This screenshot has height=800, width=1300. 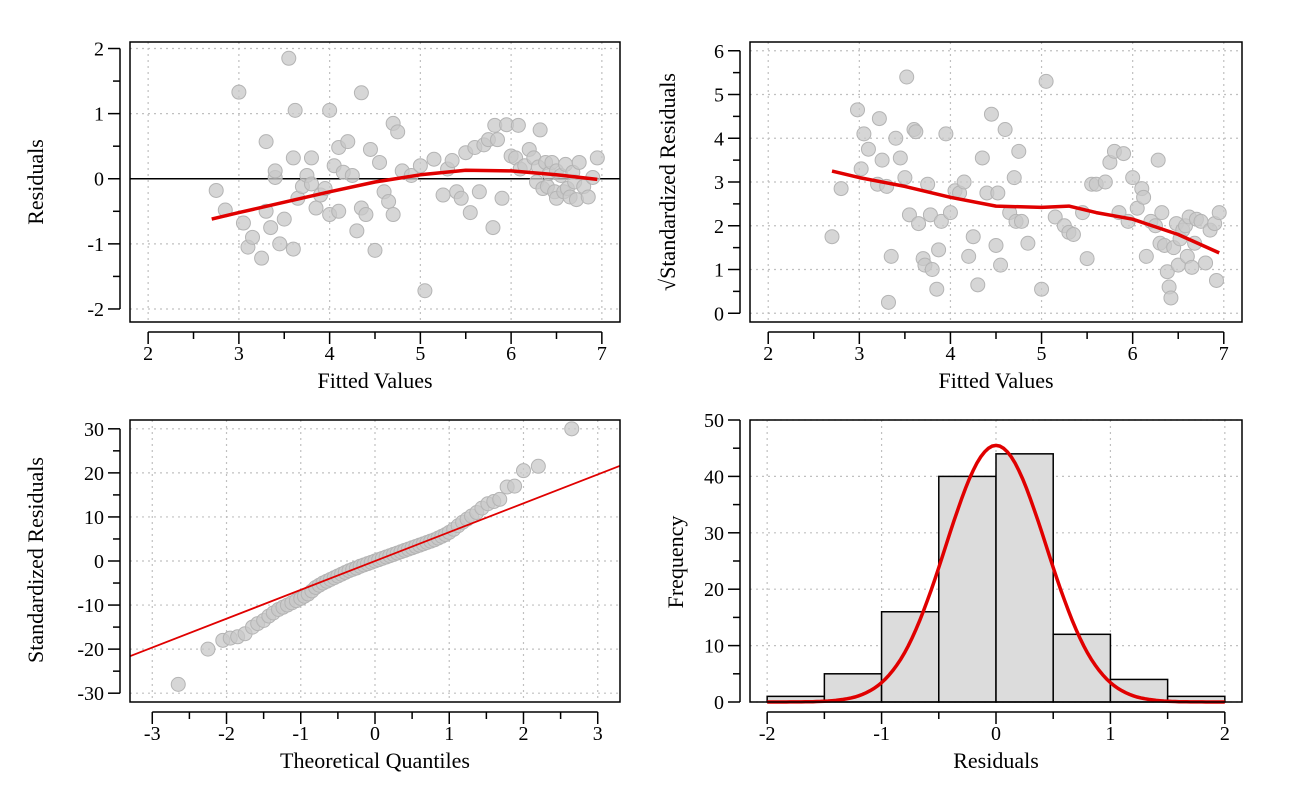 I want to click on panel3-y-tick-label: 0, so click(x=99, y=562).